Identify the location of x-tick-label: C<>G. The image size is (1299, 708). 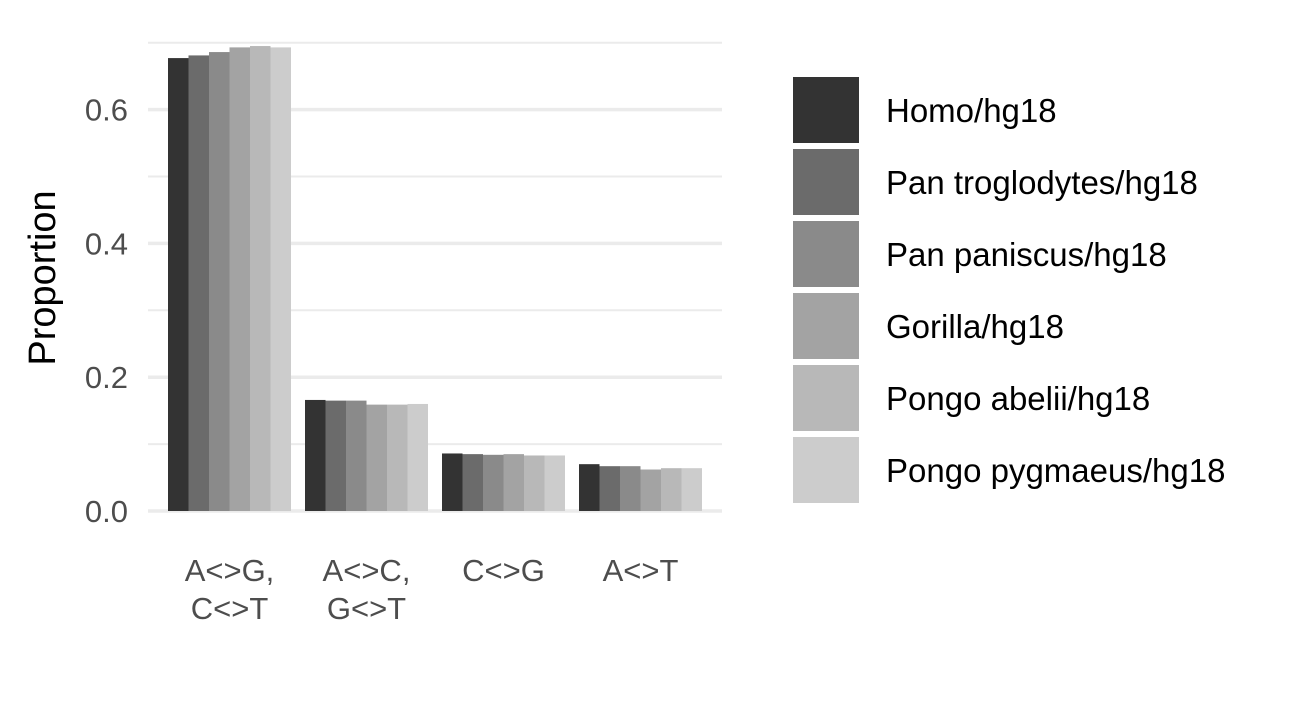
(503, 570).